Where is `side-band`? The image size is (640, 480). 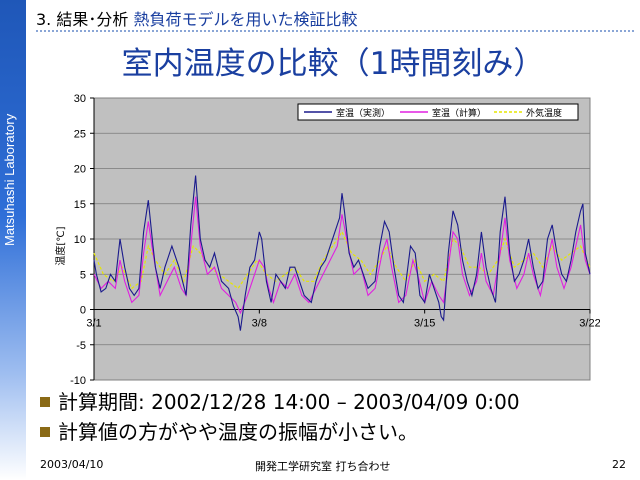 side-band is located at coordinates (13, 240).